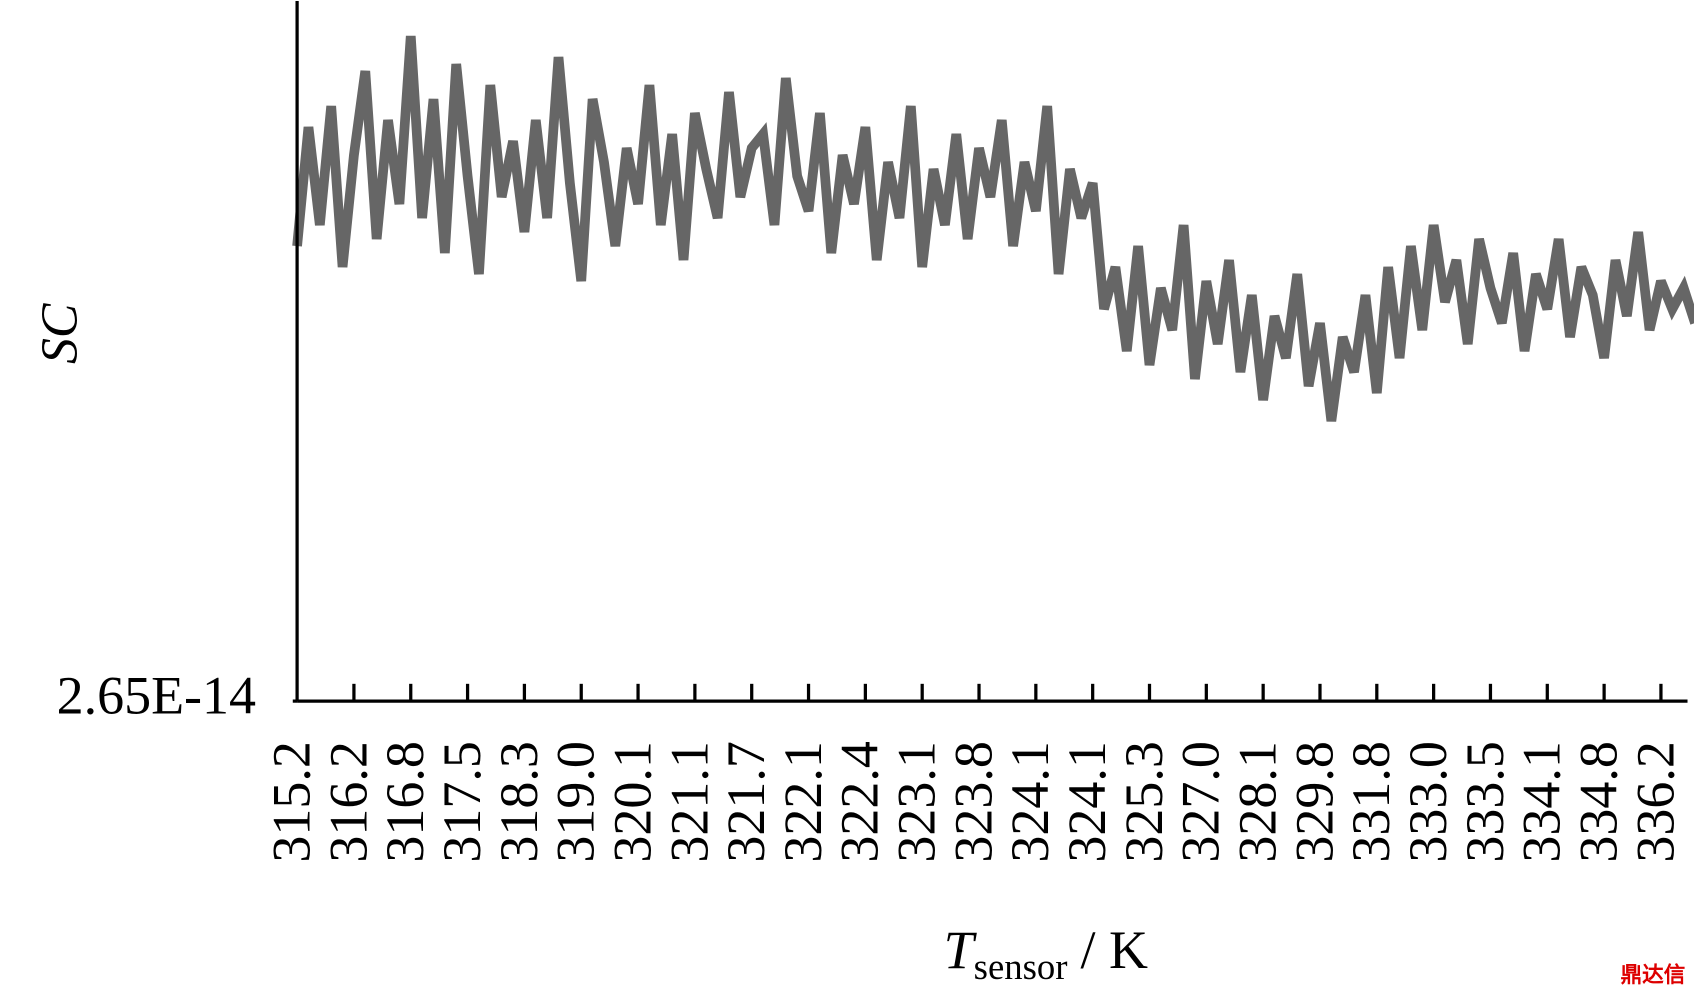  I want to click on x-tick-label: 323.1, so click(917, 802).